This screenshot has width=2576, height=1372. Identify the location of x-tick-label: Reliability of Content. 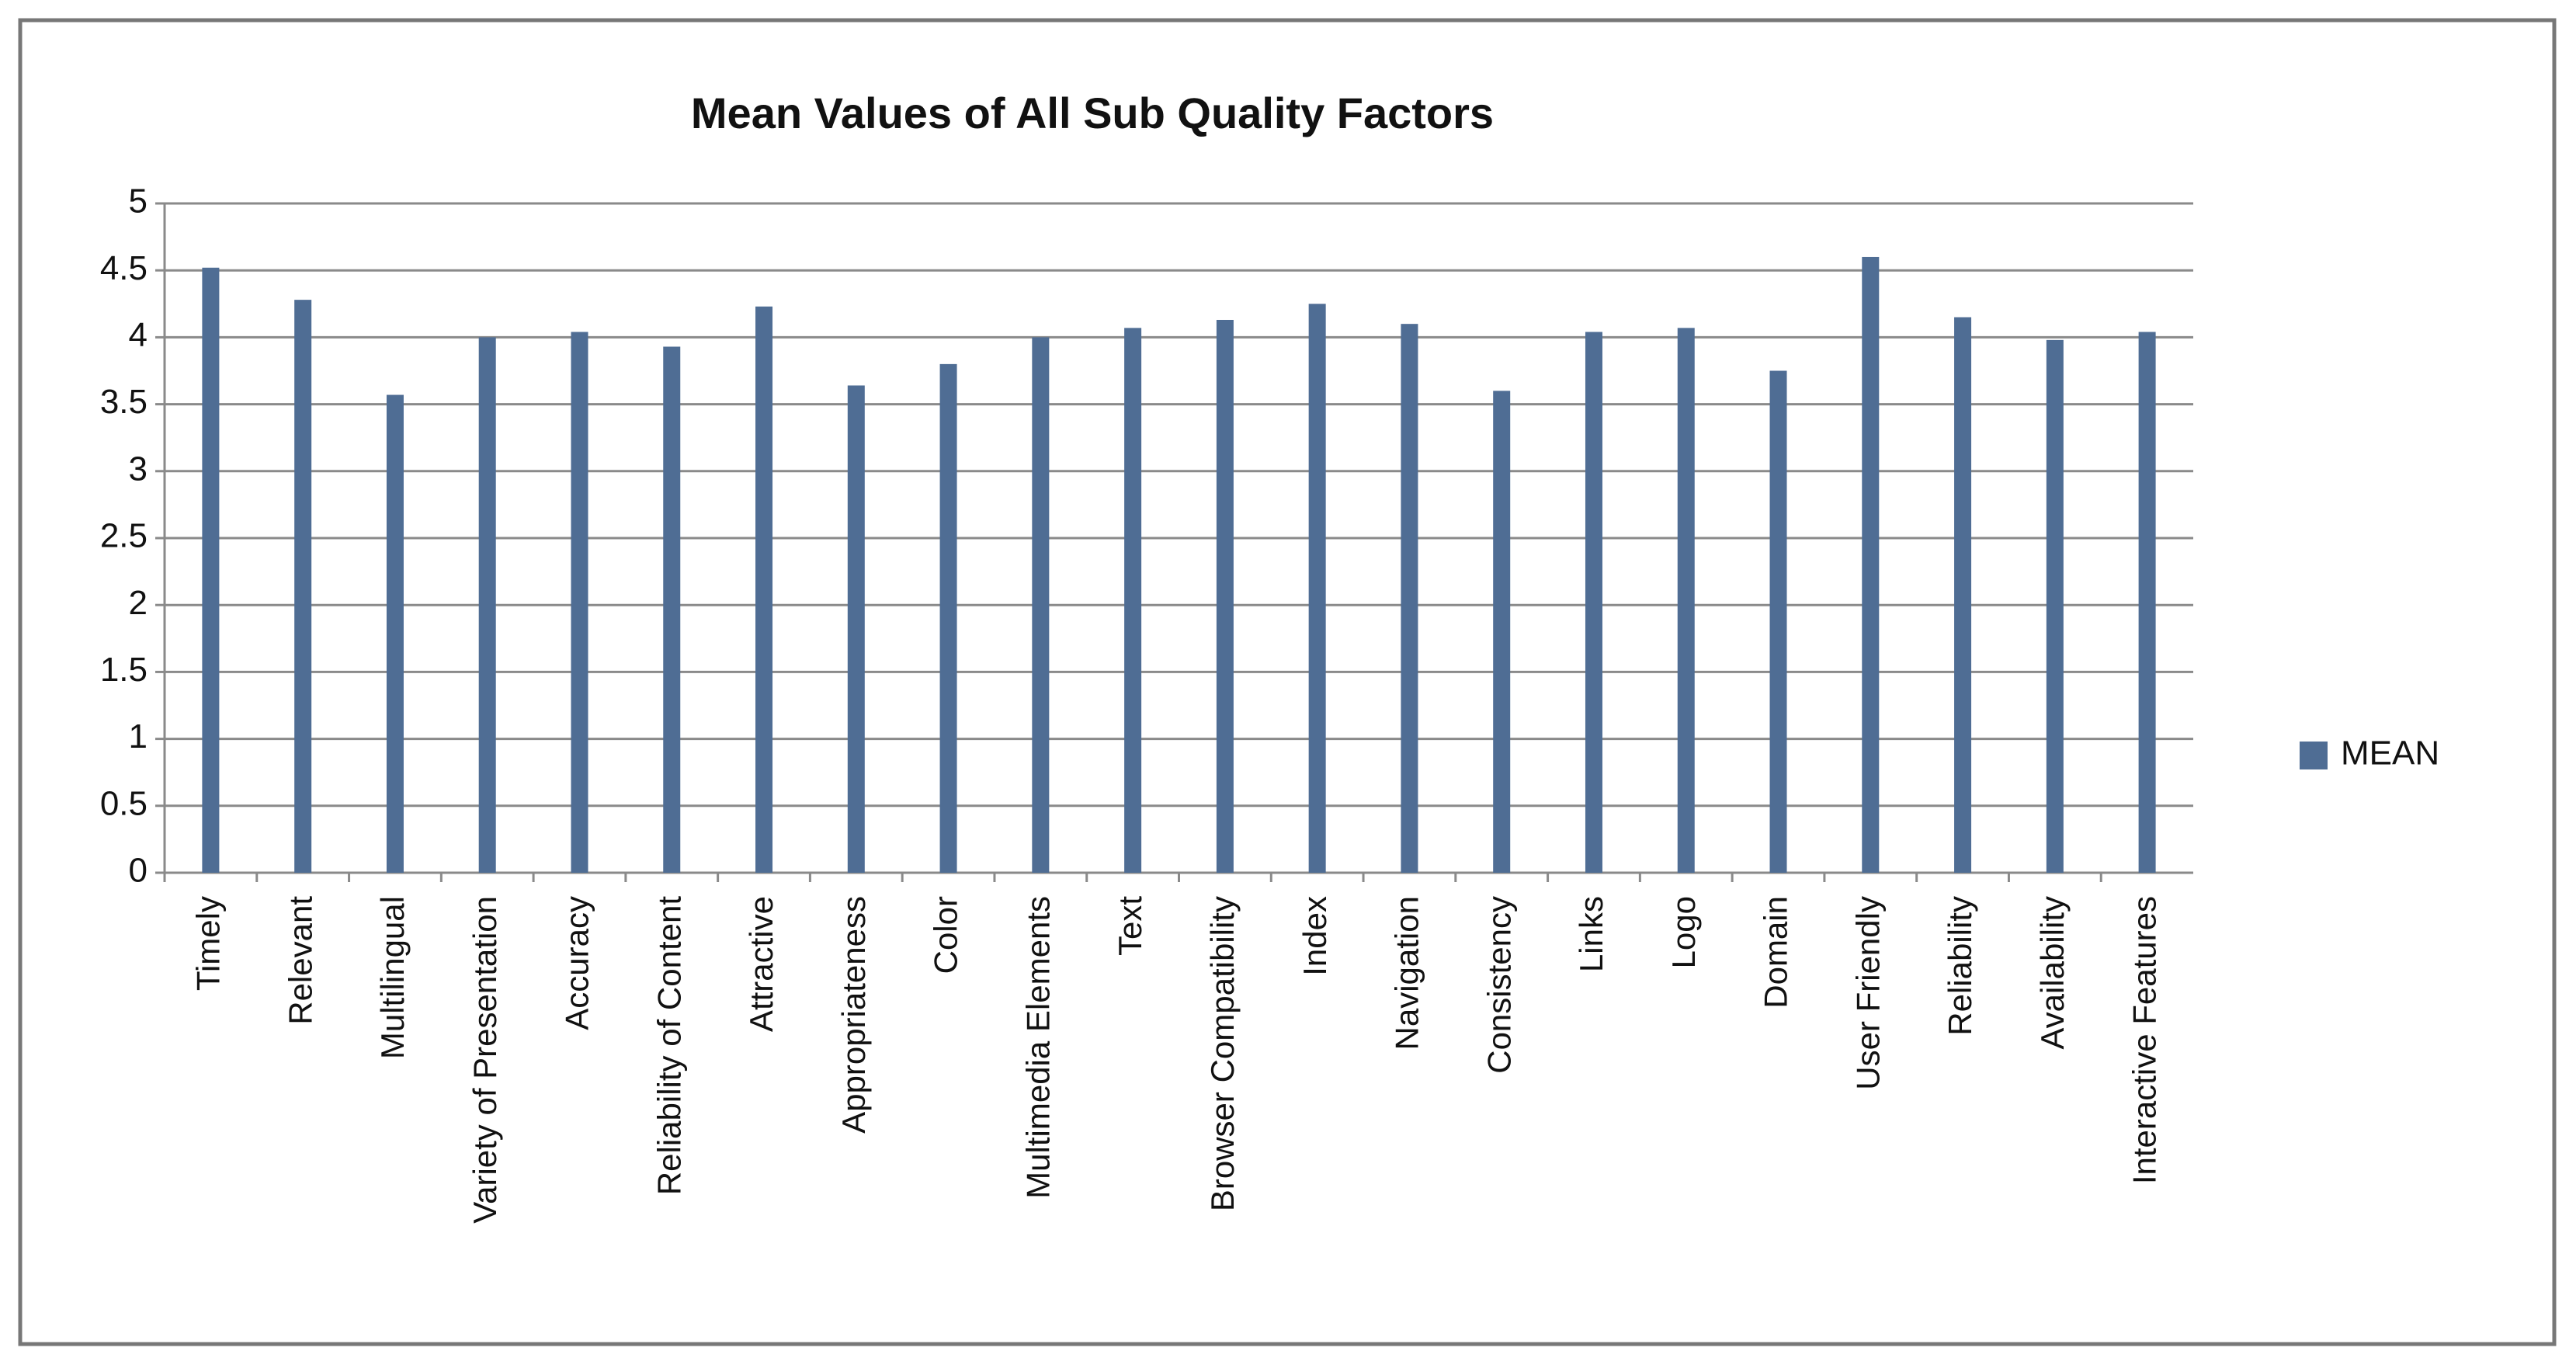
(669, 1046).